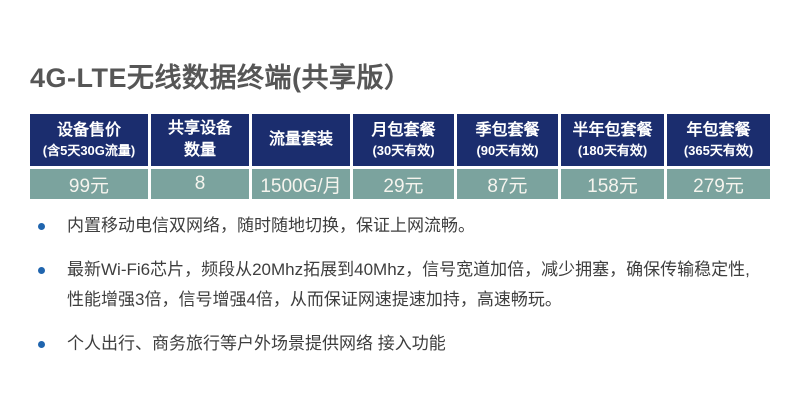  What do you see at coordinates (88, 131) in the screenshot?
I see `column-header-label: 设备售价` at bounding box center [88, 131].